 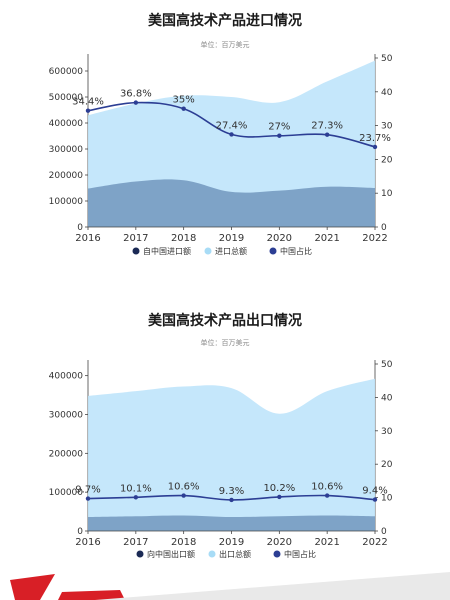 I want to click on data-label: 9.3%, so click(x=231, y=491).